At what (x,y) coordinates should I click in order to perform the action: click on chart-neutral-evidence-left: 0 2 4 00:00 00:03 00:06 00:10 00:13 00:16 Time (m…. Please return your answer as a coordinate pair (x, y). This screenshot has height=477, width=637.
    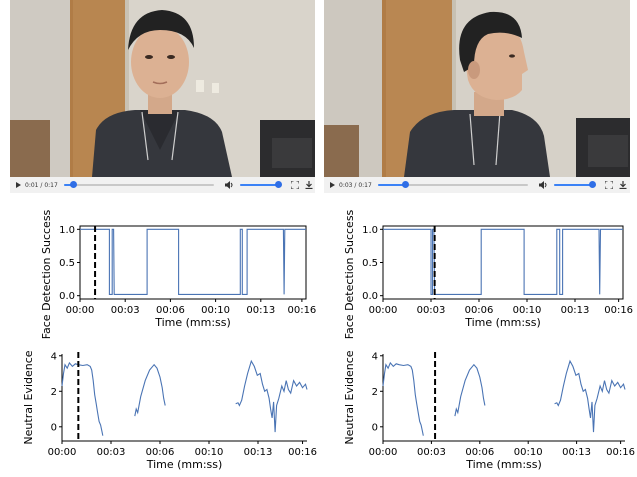
    Looking at the image, I should click on (159, 406).